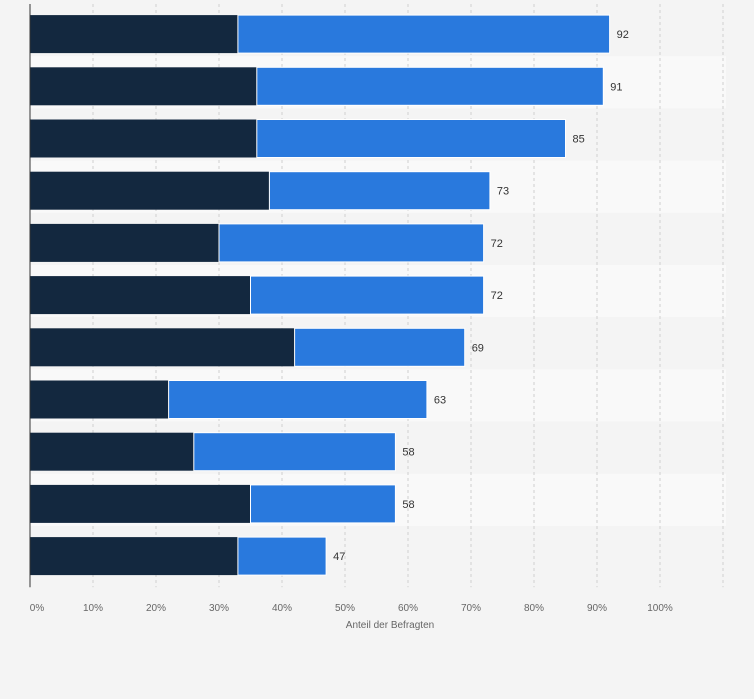  I want to click on bar-total-label: 91, so click(616, 87).